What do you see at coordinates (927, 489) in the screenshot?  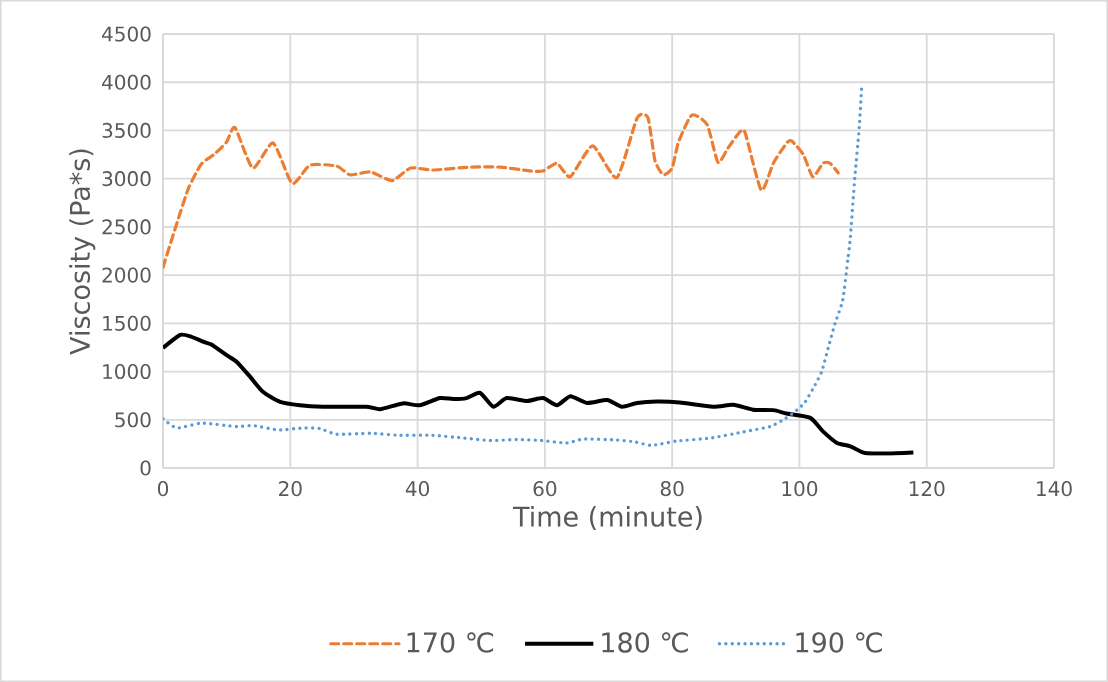 I see `x-tick-label: 120` at bounding box center [927, 489].